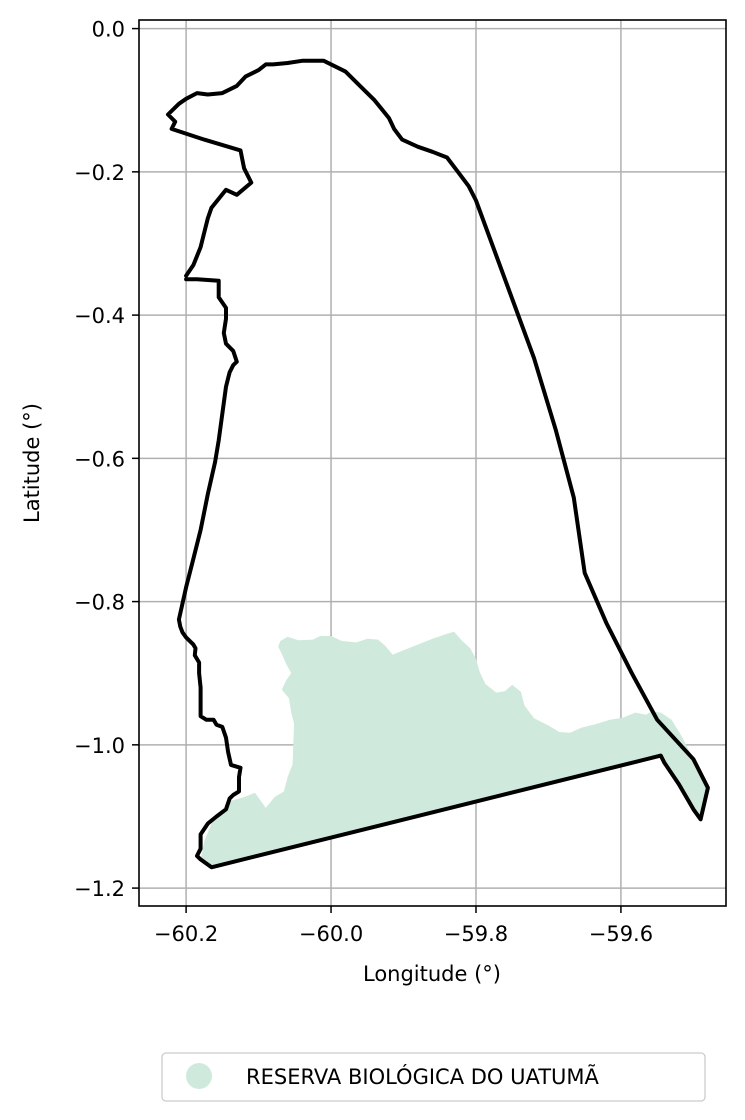 The width and height of the screenshot is (745, 1120). Describe the element at coordinates (186, 934) in the screenshot. I see `x-tick-label: −60.2` at that location.